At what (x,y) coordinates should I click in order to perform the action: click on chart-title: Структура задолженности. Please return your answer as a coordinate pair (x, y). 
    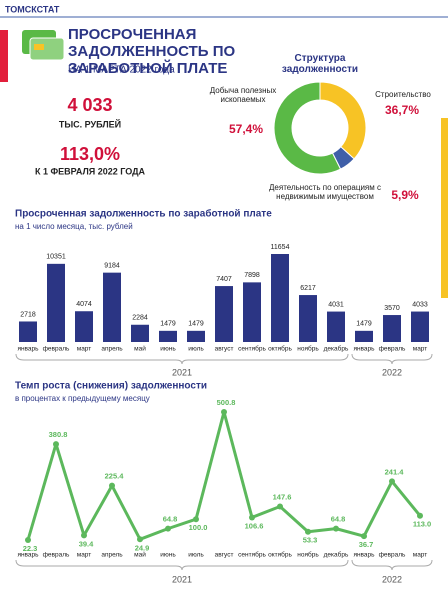
    Looking at the image, I should click on (320, 64).